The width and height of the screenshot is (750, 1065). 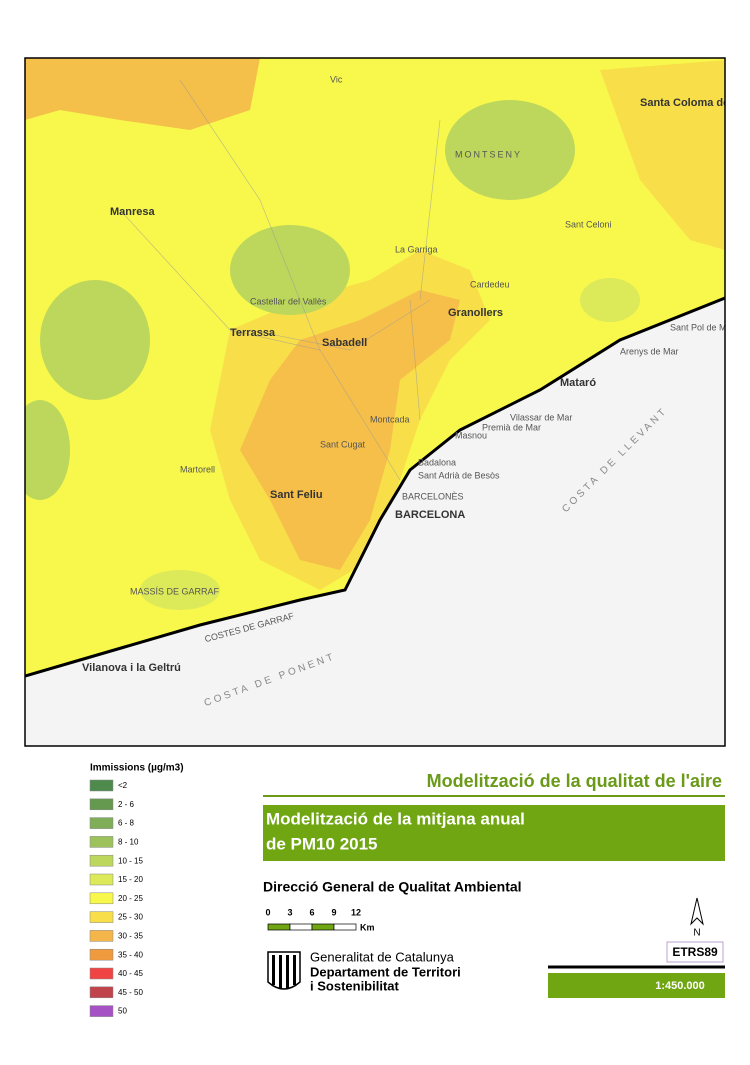 I want to click on map-label: Montcada, so click(x=390, y=419).